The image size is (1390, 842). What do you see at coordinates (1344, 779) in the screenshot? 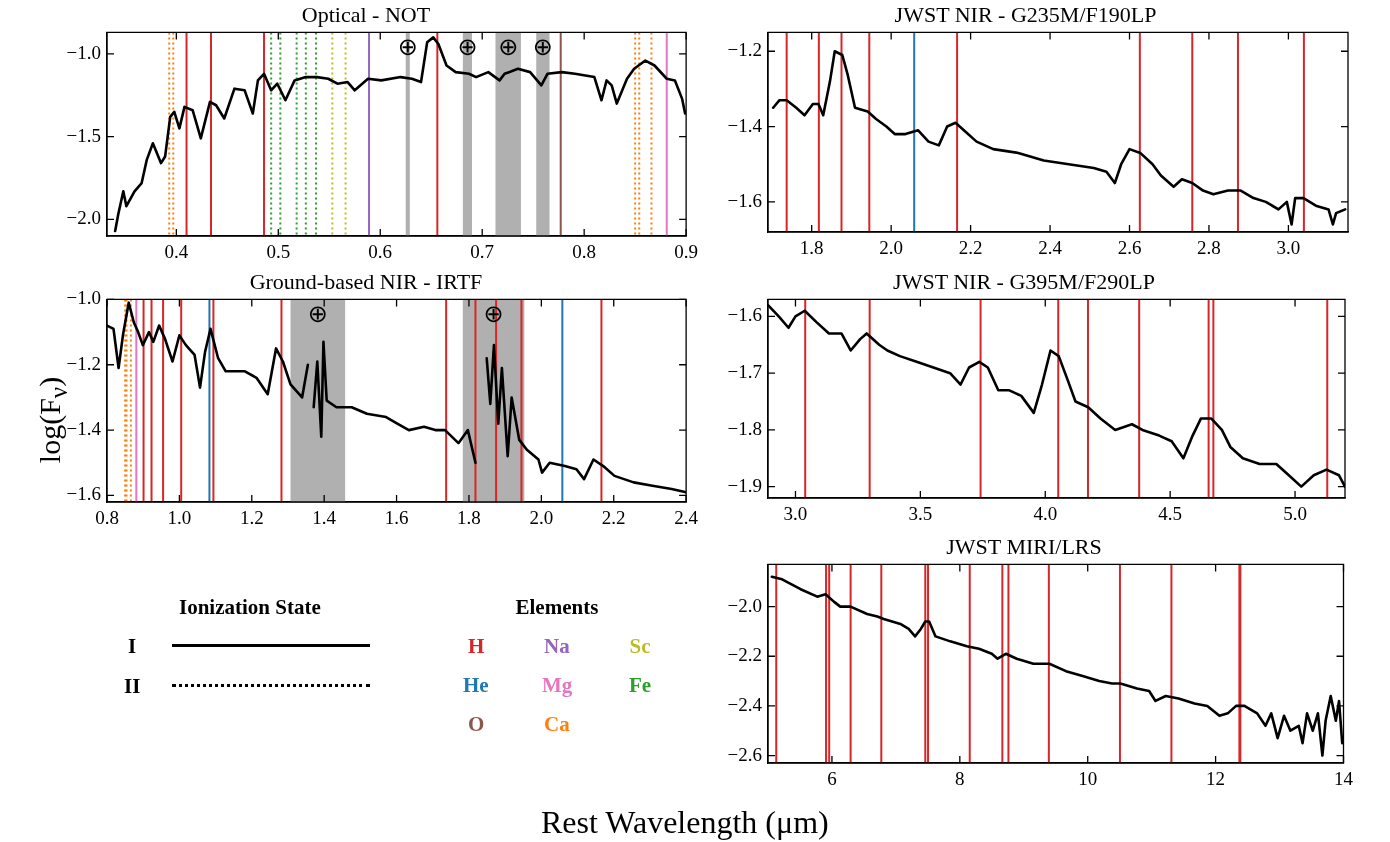
I see `x-tick-label: 14` at bounding box center [1344, 779].